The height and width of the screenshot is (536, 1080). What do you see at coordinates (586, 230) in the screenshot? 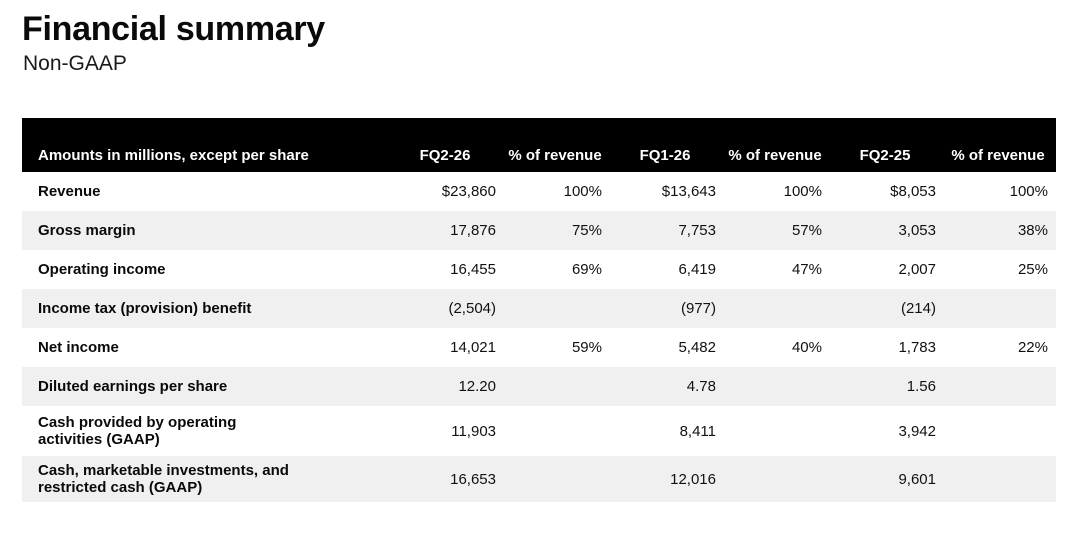
I see `table-cell-percent: 75%` at bounding box center [586, 230].